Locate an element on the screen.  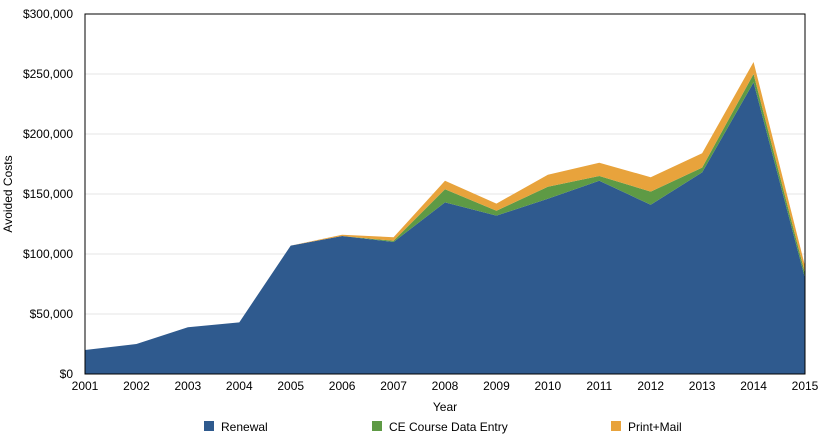
x-tick-label: 2004 is located at coordinates (239, 386).